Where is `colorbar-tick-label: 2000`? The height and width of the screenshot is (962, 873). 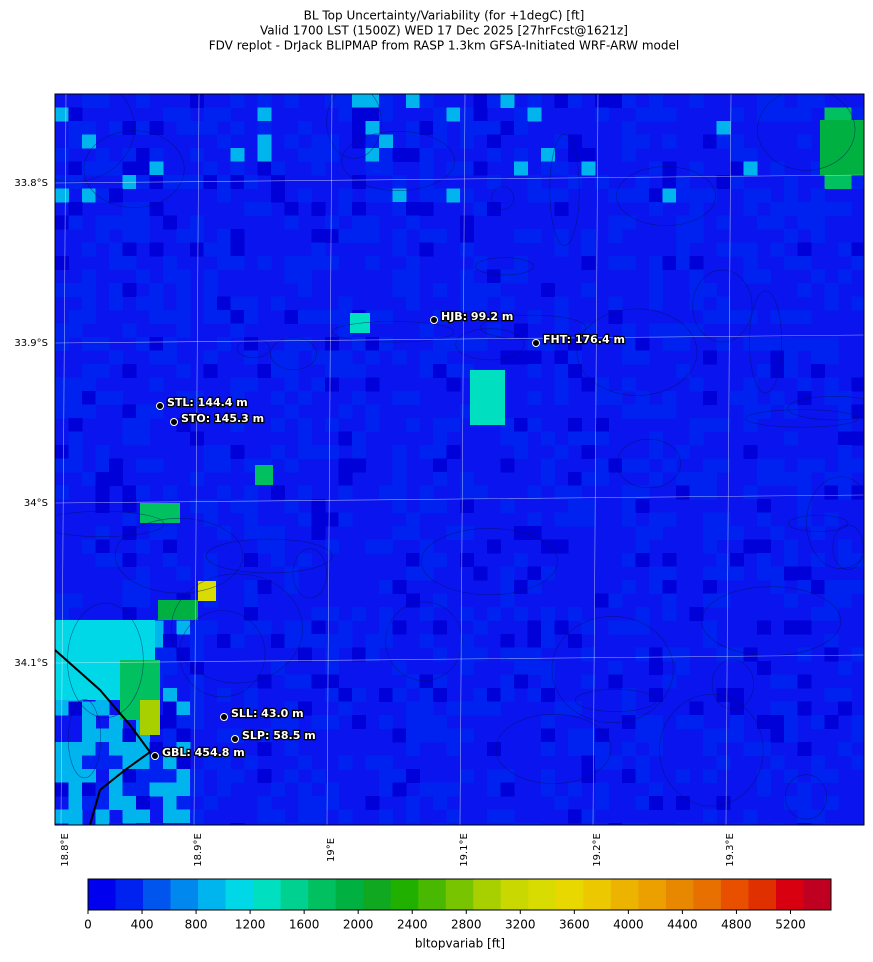 colorbar-tick-label: 2000 is located at coordinates (358, 925).